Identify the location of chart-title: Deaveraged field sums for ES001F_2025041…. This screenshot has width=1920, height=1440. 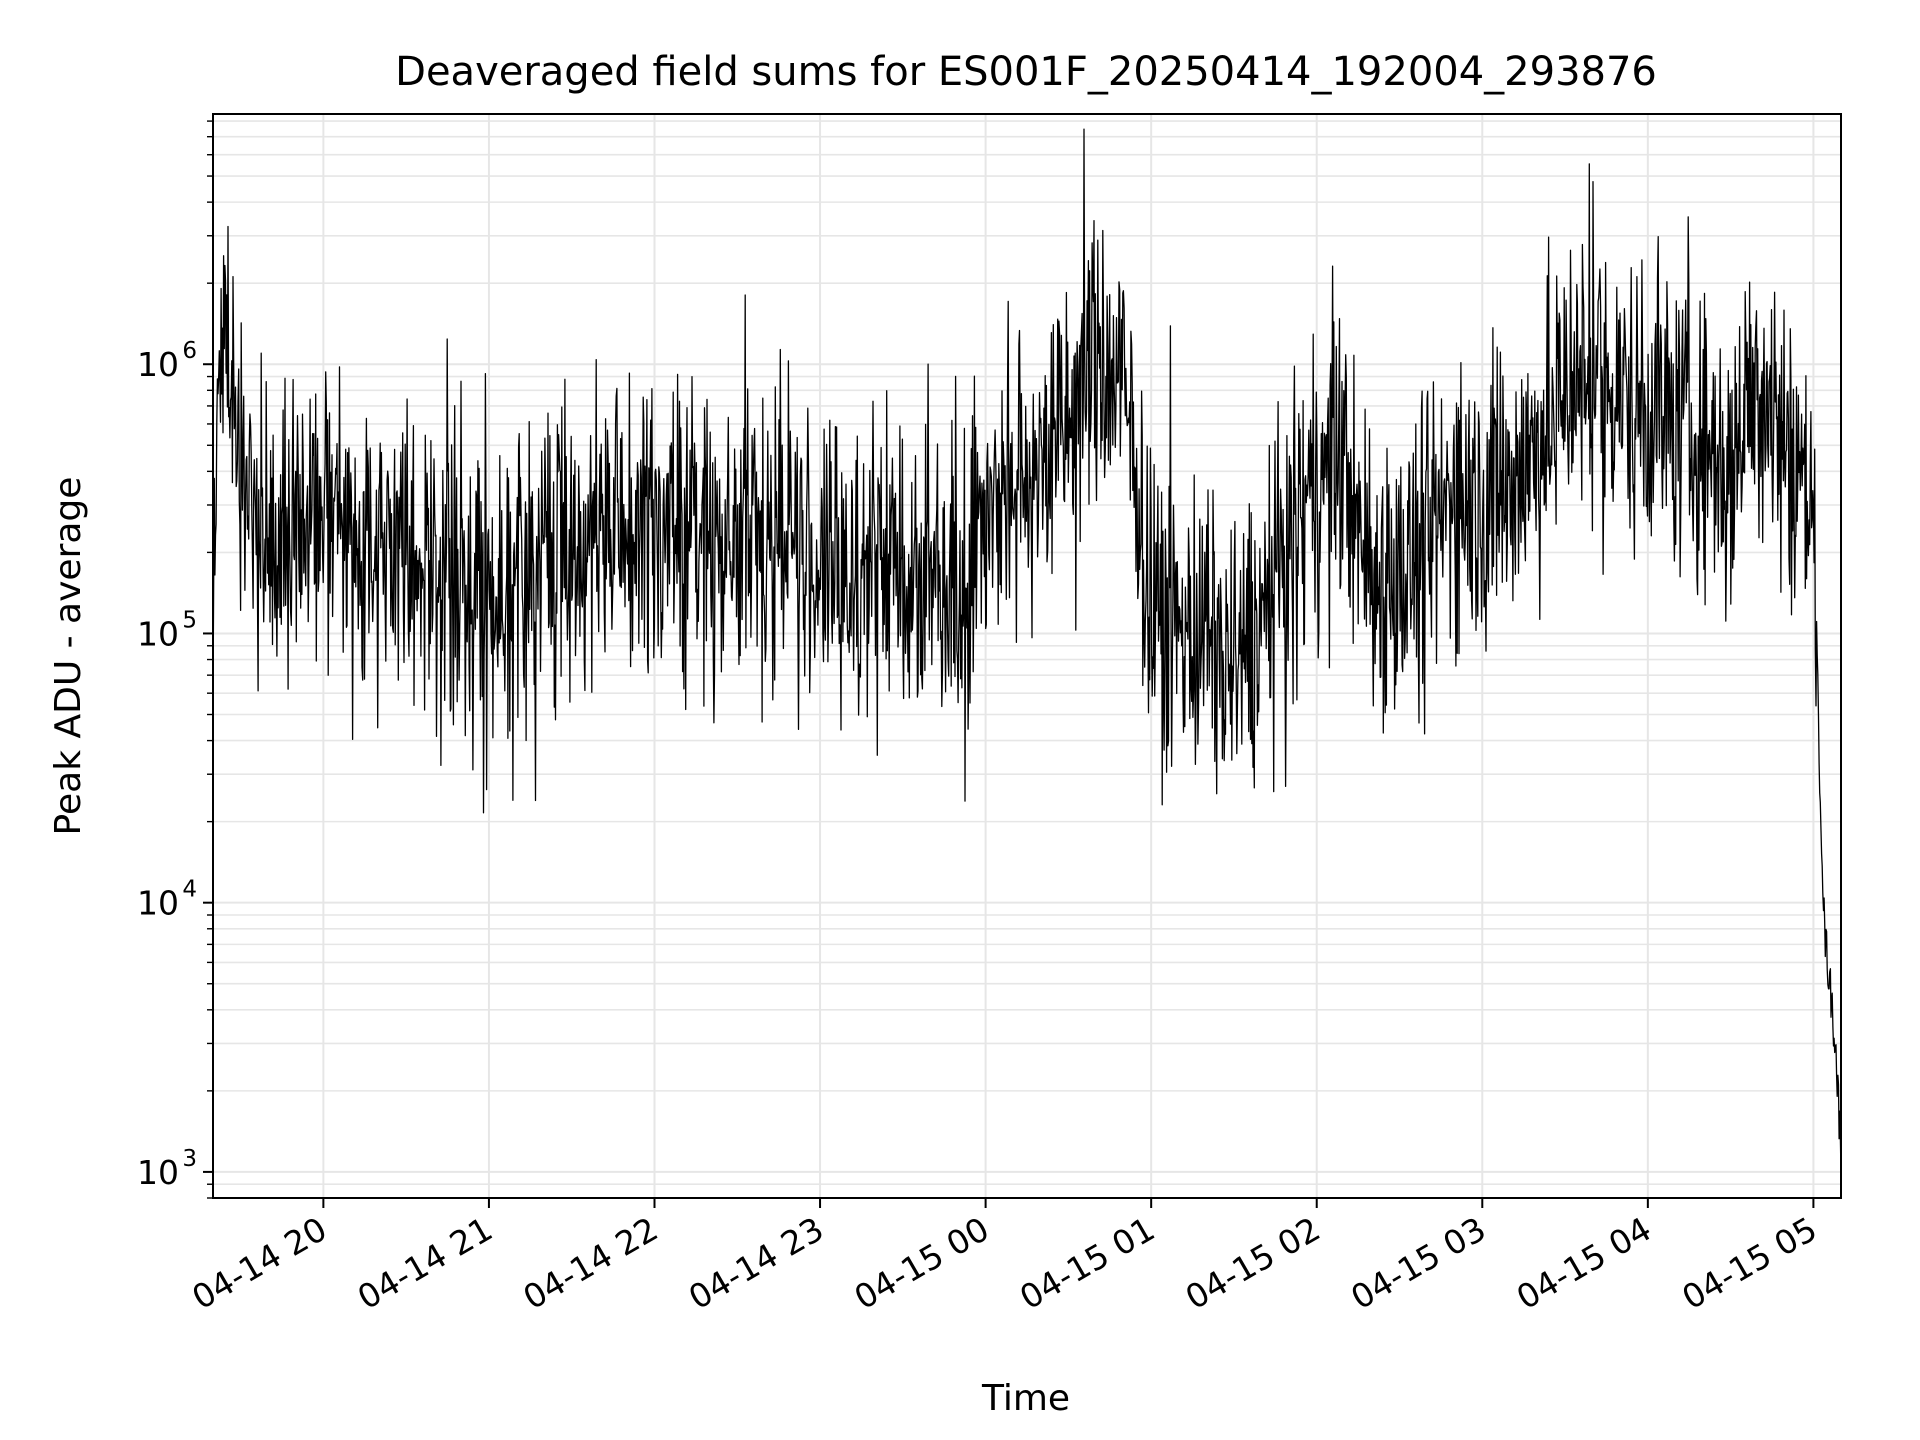
(1026, 72).